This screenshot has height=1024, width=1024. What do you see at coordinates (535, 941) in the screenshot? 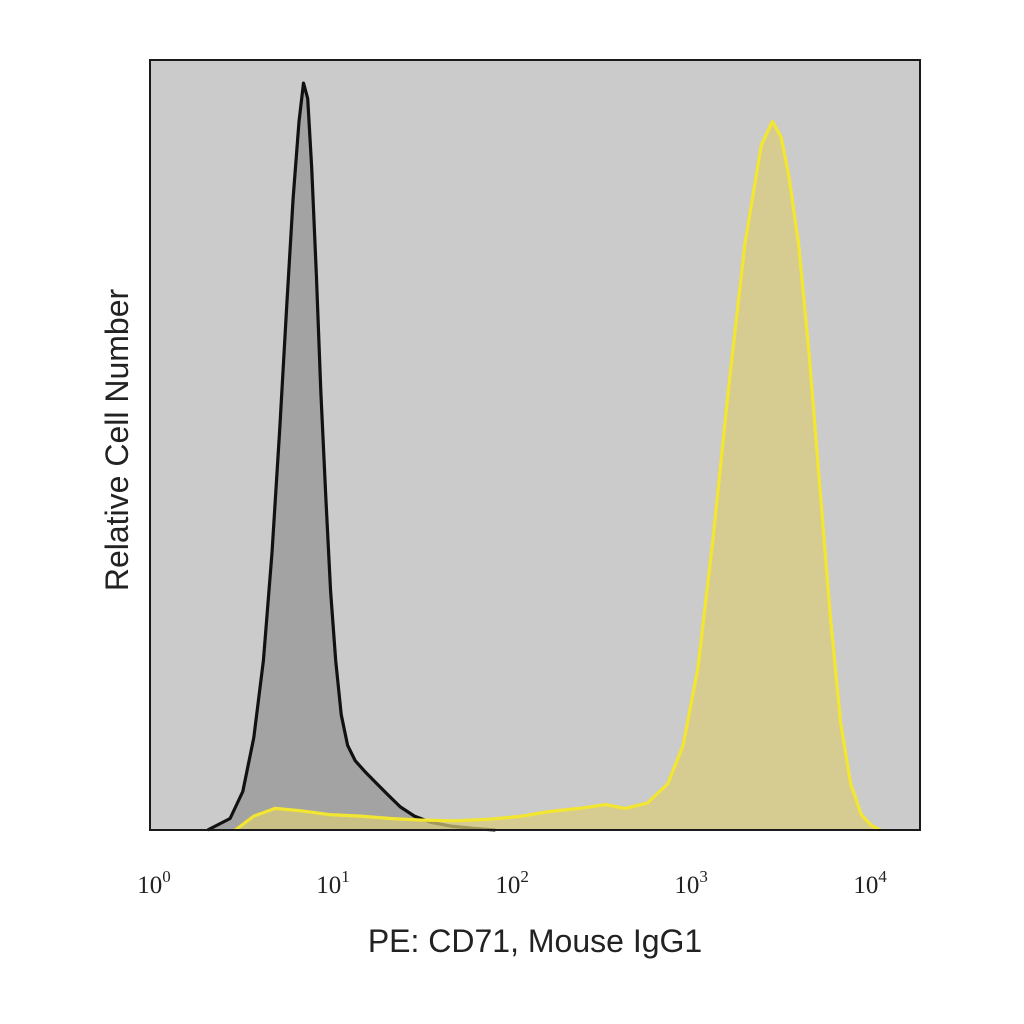
I see `x-axis-label: PE: CD71, Mouse IgG1` at bounding box center [535, 941].